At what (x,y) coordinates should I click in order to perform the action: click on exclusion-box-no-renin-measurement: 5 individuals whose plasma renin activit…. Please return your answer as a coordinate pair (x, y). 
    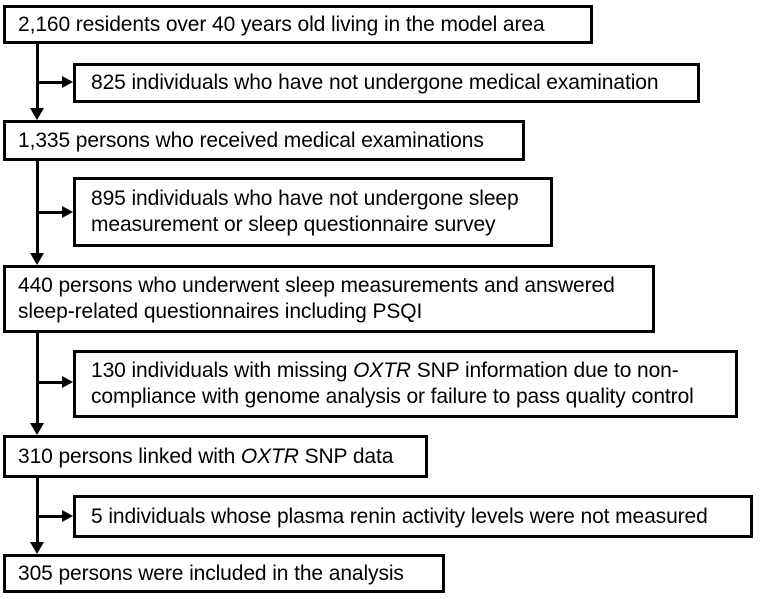
    Looking at the image, I should click on (413, 516).